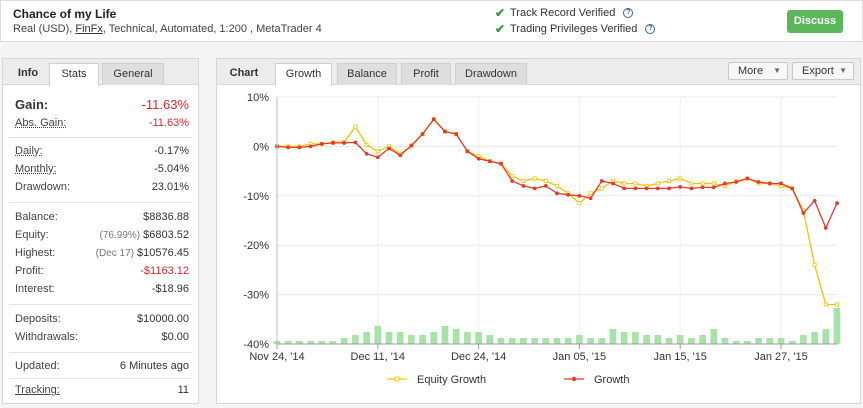 This screenshot has width=863, height=408. Describe the element at coordinates (36, 169) in the screenshot. I see `monthly-label: Monthly:` at that location.